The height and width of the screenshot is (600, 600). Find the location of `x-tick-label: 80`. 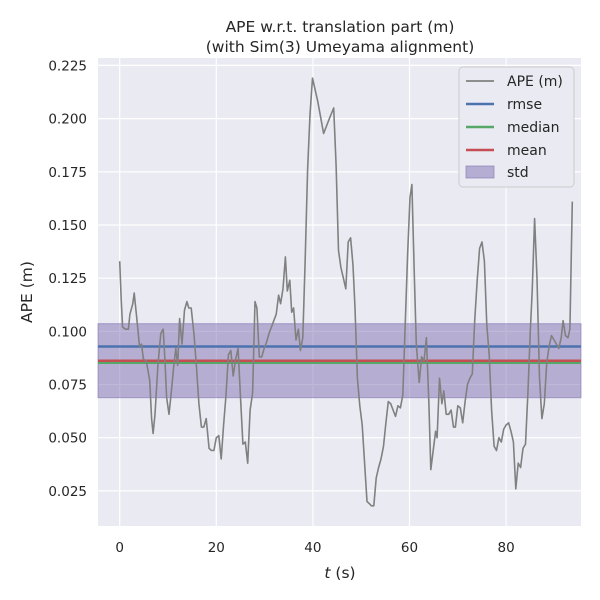

x-tick-label: 80 is located at coordinates (506, 548).